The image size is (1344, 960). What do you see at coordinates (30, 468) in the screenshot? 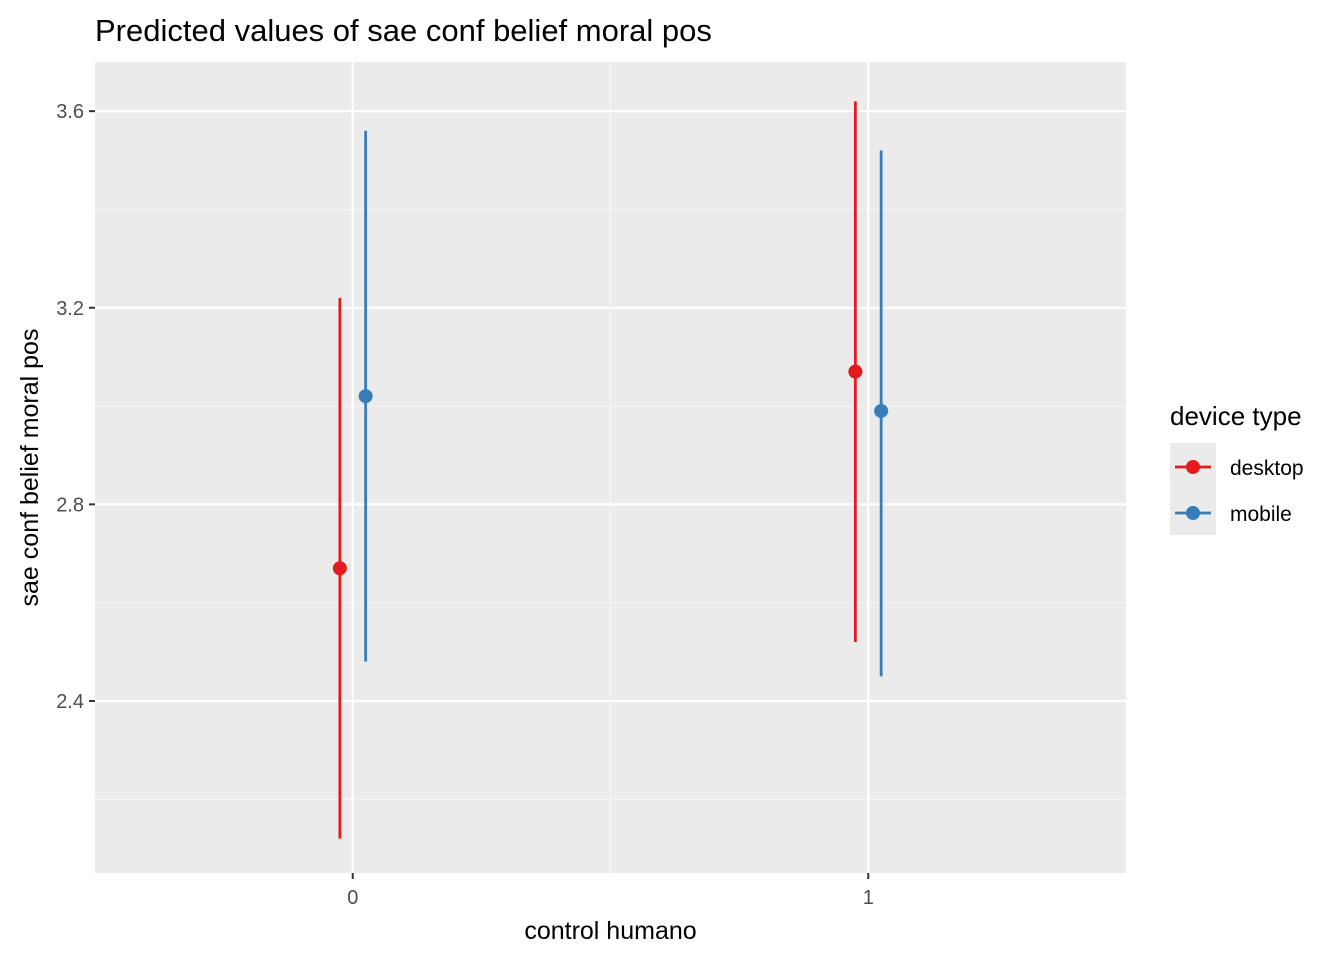
I see `y-axis-title: sae conf belief moral pos` at bounding box center [30, 468].